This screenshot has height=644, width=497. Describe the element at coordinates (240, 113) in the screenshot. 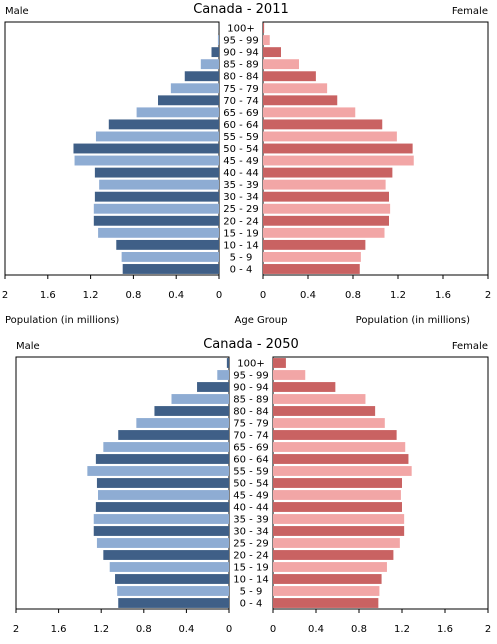

I see `age-group-label: 65 - 69` at that location.